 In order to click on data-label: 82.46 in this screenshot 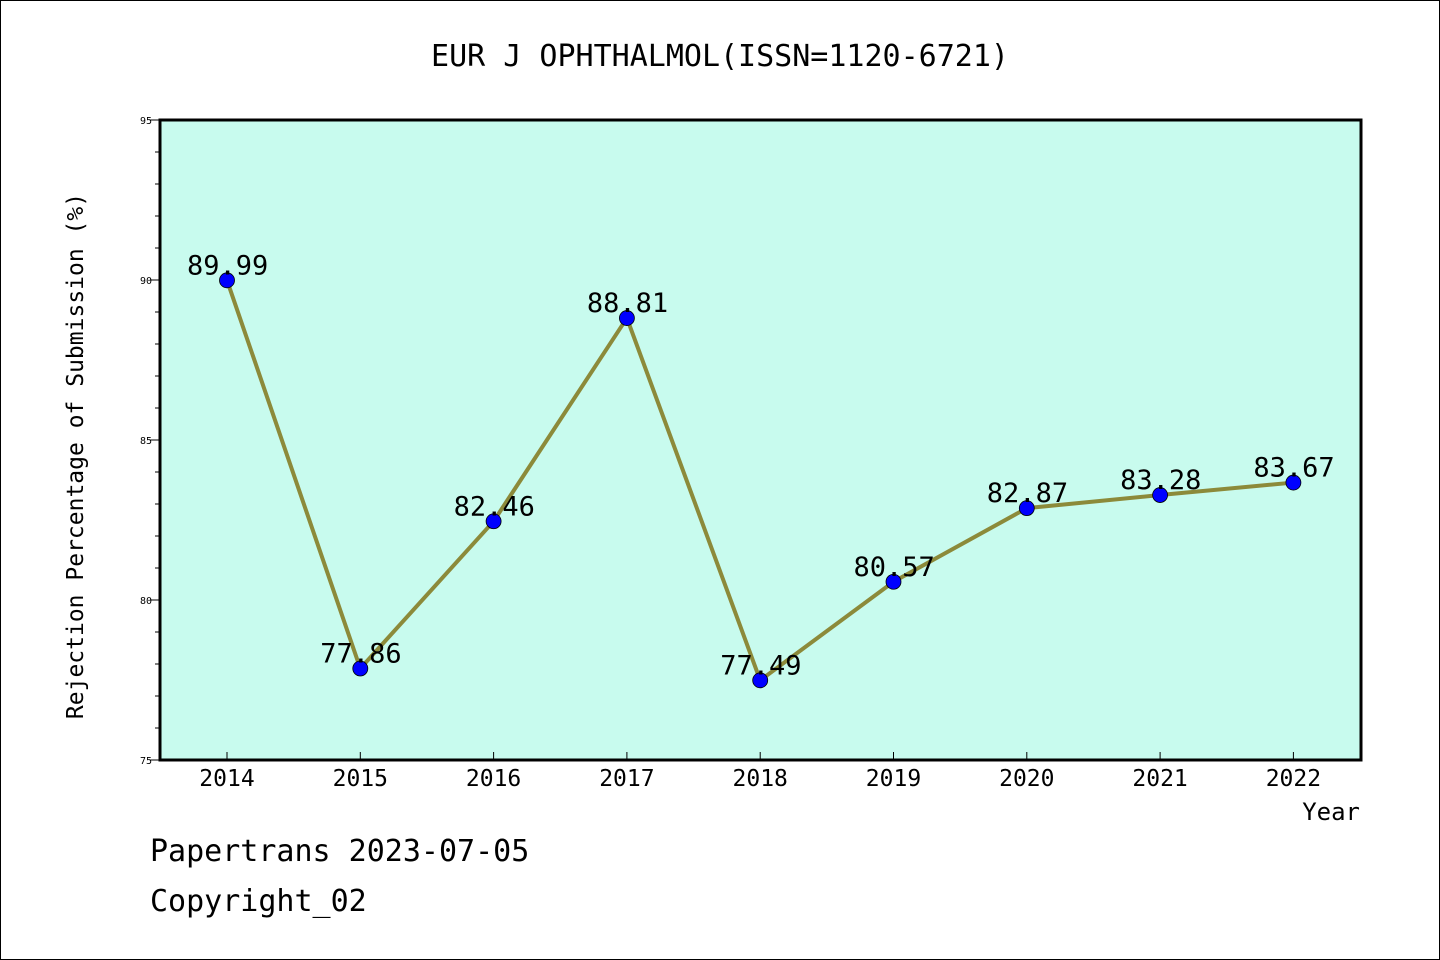, I will do `click(494, 506)`.